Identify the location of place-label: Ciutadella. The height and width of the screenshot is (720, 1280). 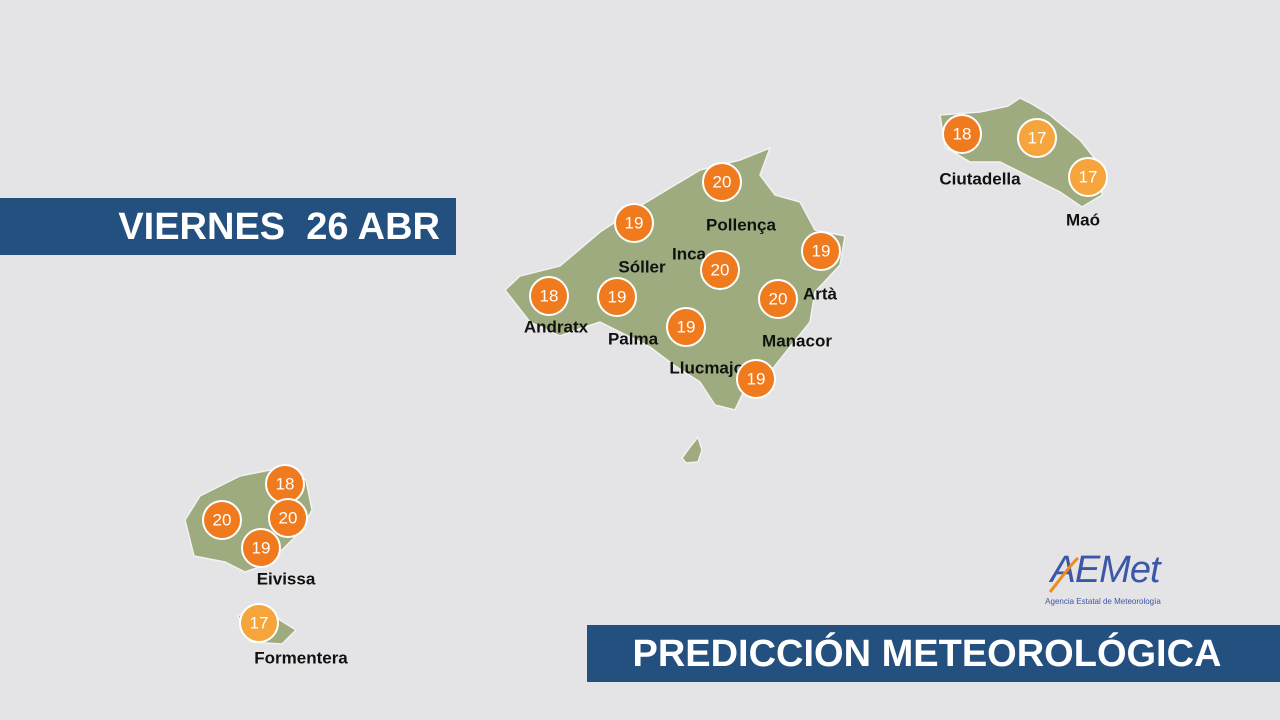
(980, 178).